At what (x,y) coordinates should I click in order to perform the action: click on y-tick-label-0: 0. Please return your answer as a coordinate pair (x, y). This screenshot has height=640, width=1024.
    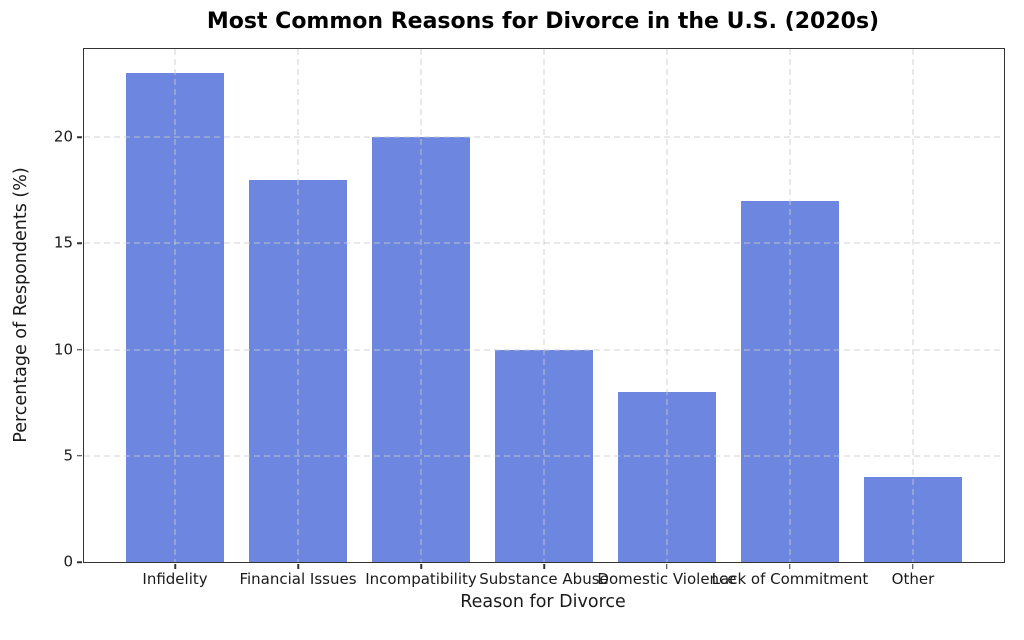
    Looking at the image, I should click on (68, 561).